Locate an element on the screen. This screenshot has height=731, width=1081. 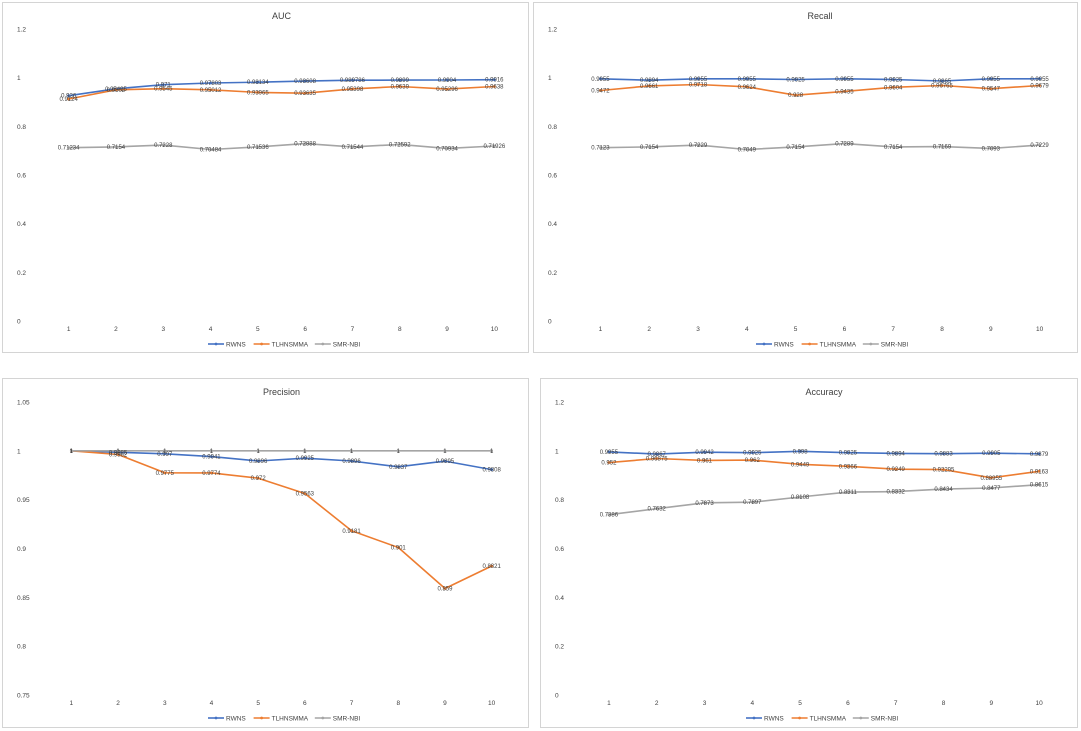
data-label-smr-nbi: 0.7228 is located at coordinates (163, 146).